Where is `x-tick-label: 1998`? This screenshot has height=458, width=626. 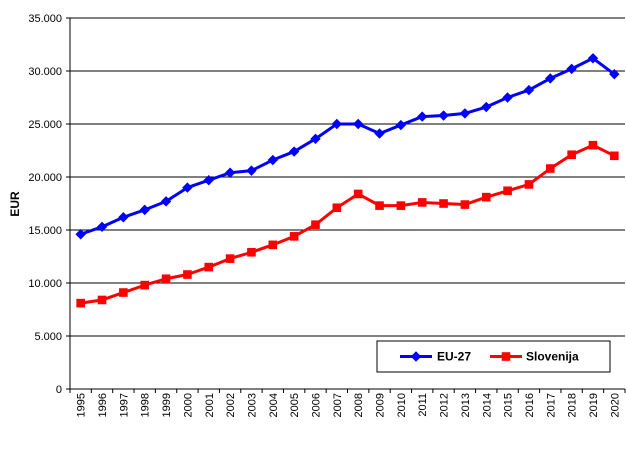
x-tick-label: 1998 is located at coordinates (146, 405).